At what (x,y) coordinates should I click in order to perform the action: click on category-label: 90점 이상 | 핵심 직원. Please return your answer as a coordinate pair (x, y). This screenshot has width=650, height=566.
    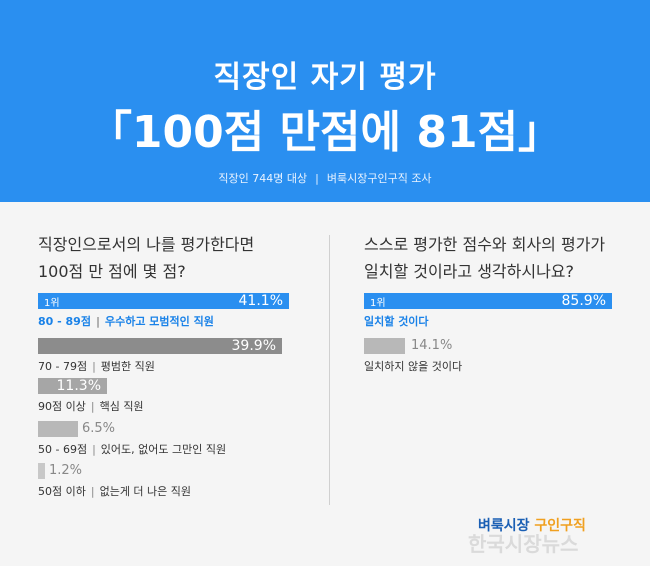
    Looking at the image, I should click on (91, 406).